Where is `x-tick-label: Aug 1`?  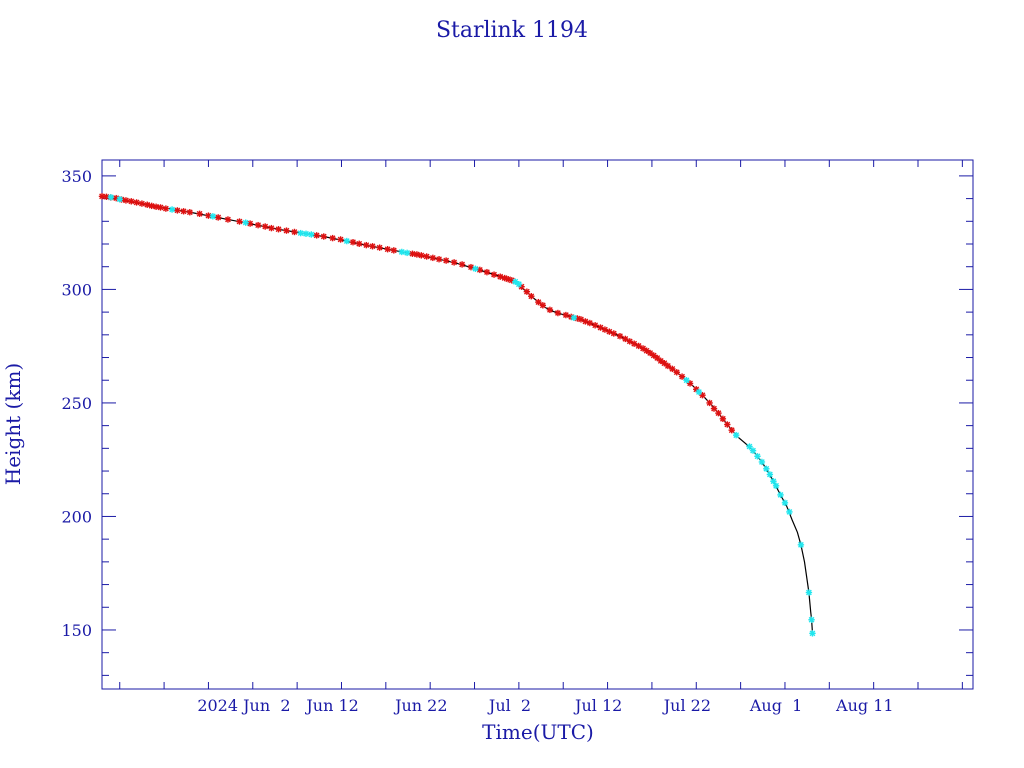 x-tick-label: Aug 1 is located at coordinates (775, 705).